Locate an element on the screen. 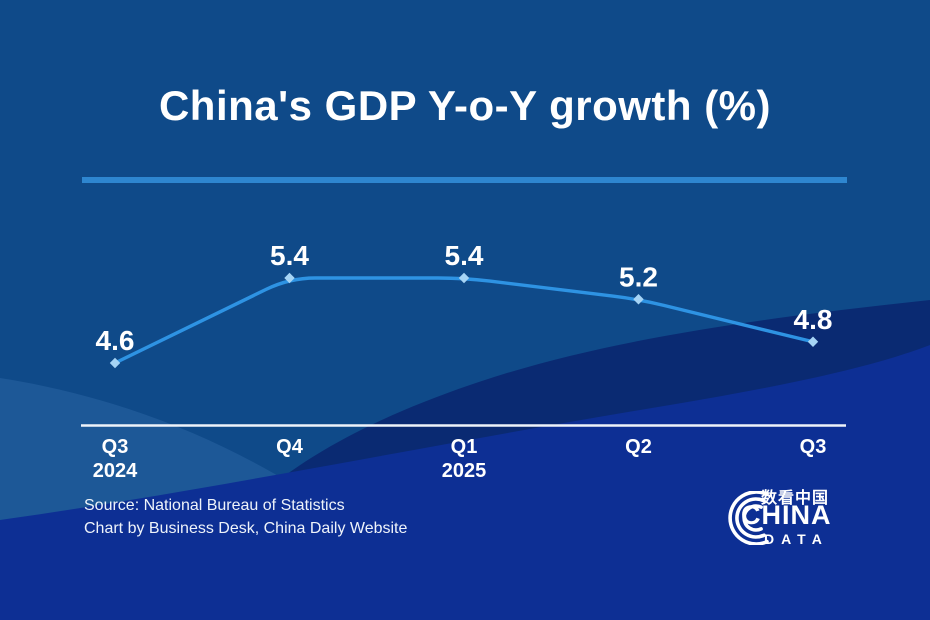 This screenshot has width=930, height=620. title-divider is located at coordinates (464, 180).